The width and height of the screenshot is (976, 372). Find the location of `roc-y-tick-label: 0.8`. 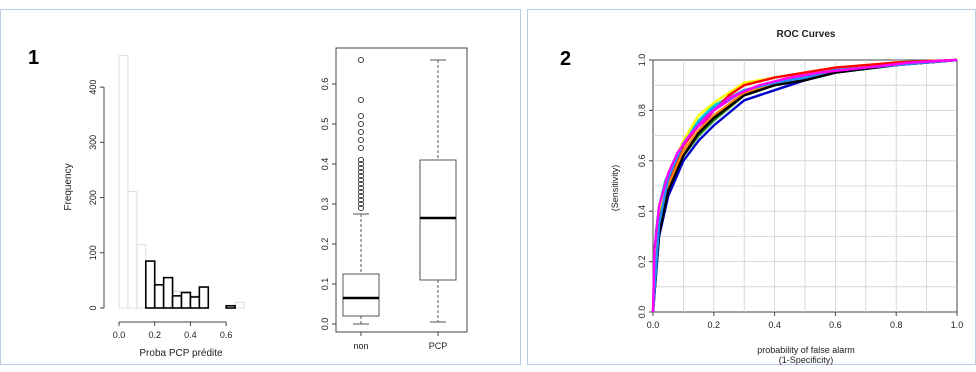

roc-y-tick-label: 0.8 is located at coordinates (642, 110).